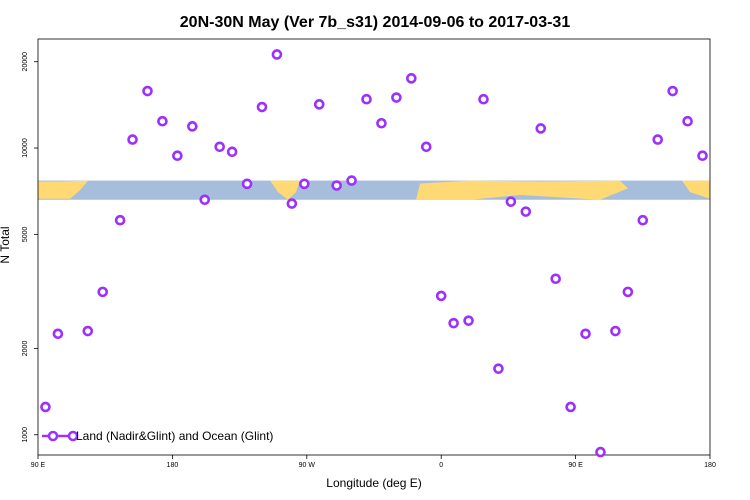 This screenshot has width=750, height=500. What do you see at coordinates (6, 244) in the screenshot?
I see `y-axis-label: N Total` at bounding box center [6, 244].